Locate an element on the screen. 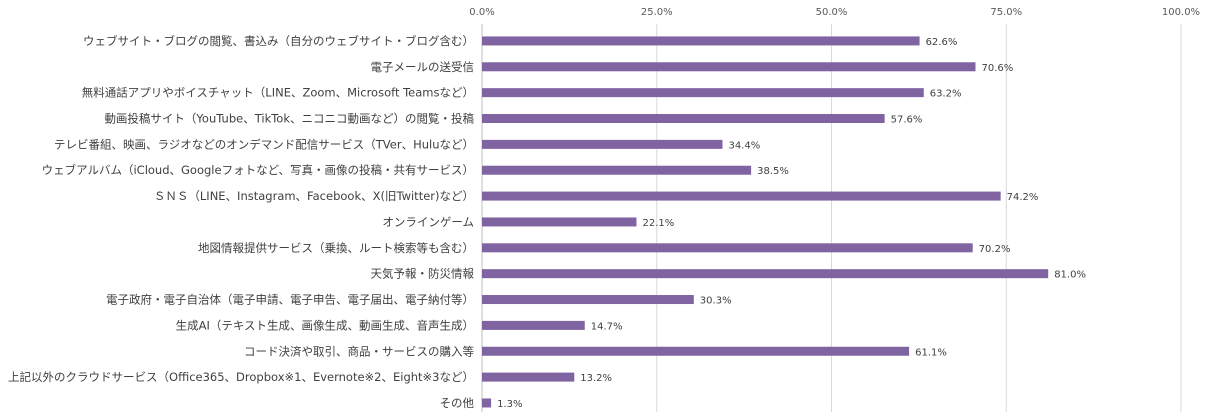  category-label: ウェブサイト・ブログの閲覧、書込み（自分のウェブサイト・ブログ含む） is located at coordinates (278, 41).